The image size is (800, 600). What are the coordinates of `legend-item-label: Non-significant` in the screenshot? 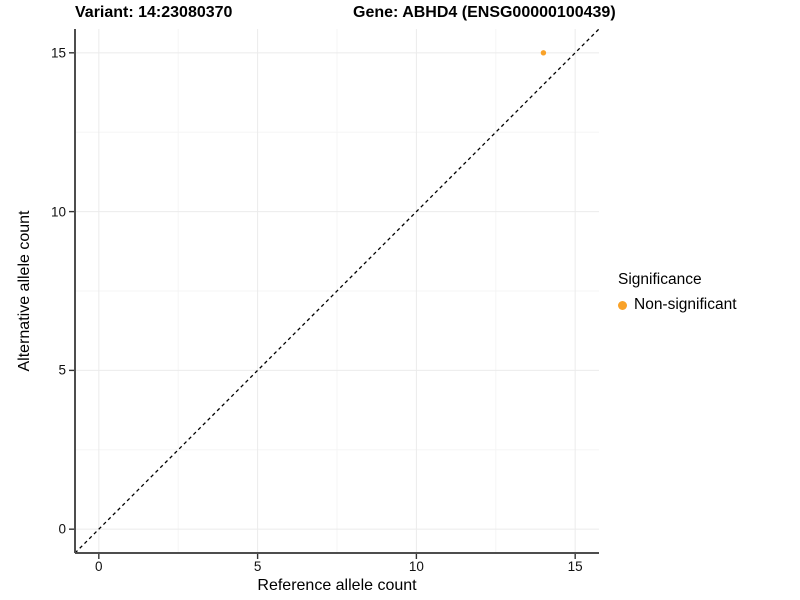 It's located at (685, 304).